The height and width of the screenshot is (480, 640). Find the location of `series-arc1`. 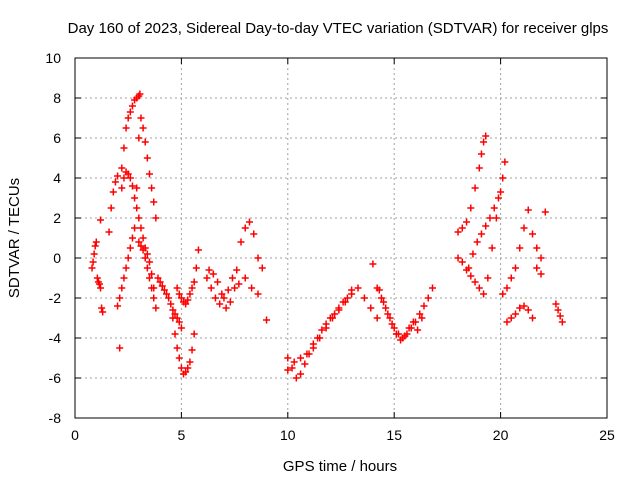

series-arc1 is located at coordinates (131, 131).